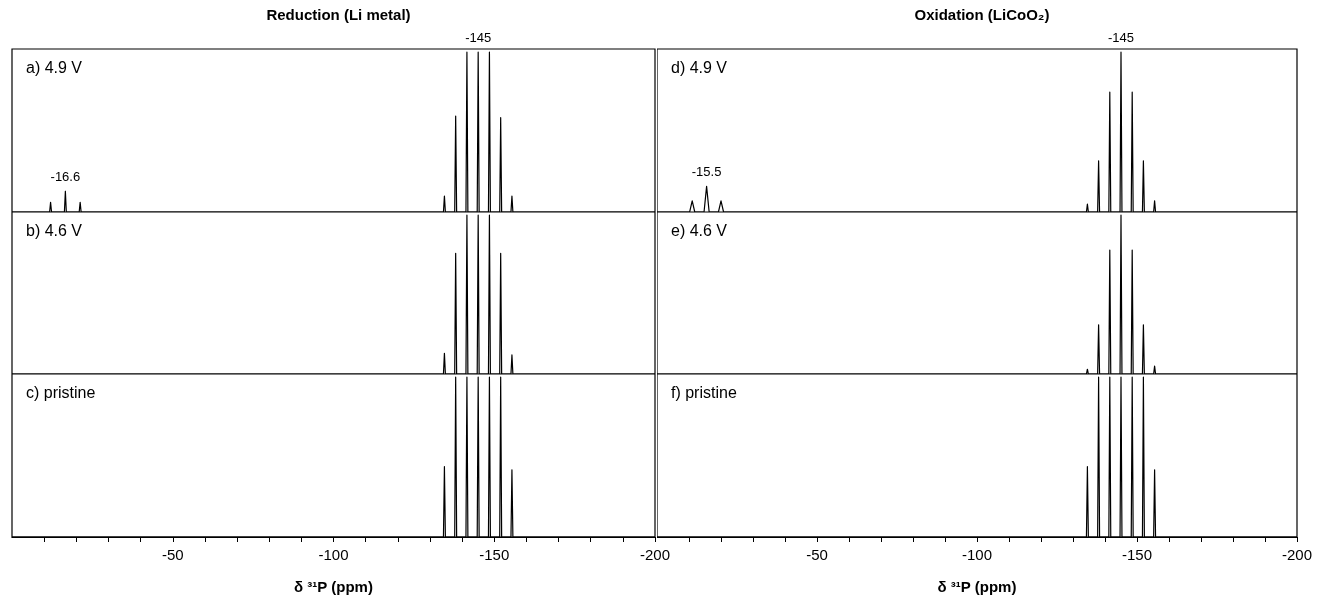 This screenshot has height=612, width=1321. What do you see at coordinates (704, 392) in the screenshot?
I see `annotation: f) pristine` at bounding box center [704, 392].